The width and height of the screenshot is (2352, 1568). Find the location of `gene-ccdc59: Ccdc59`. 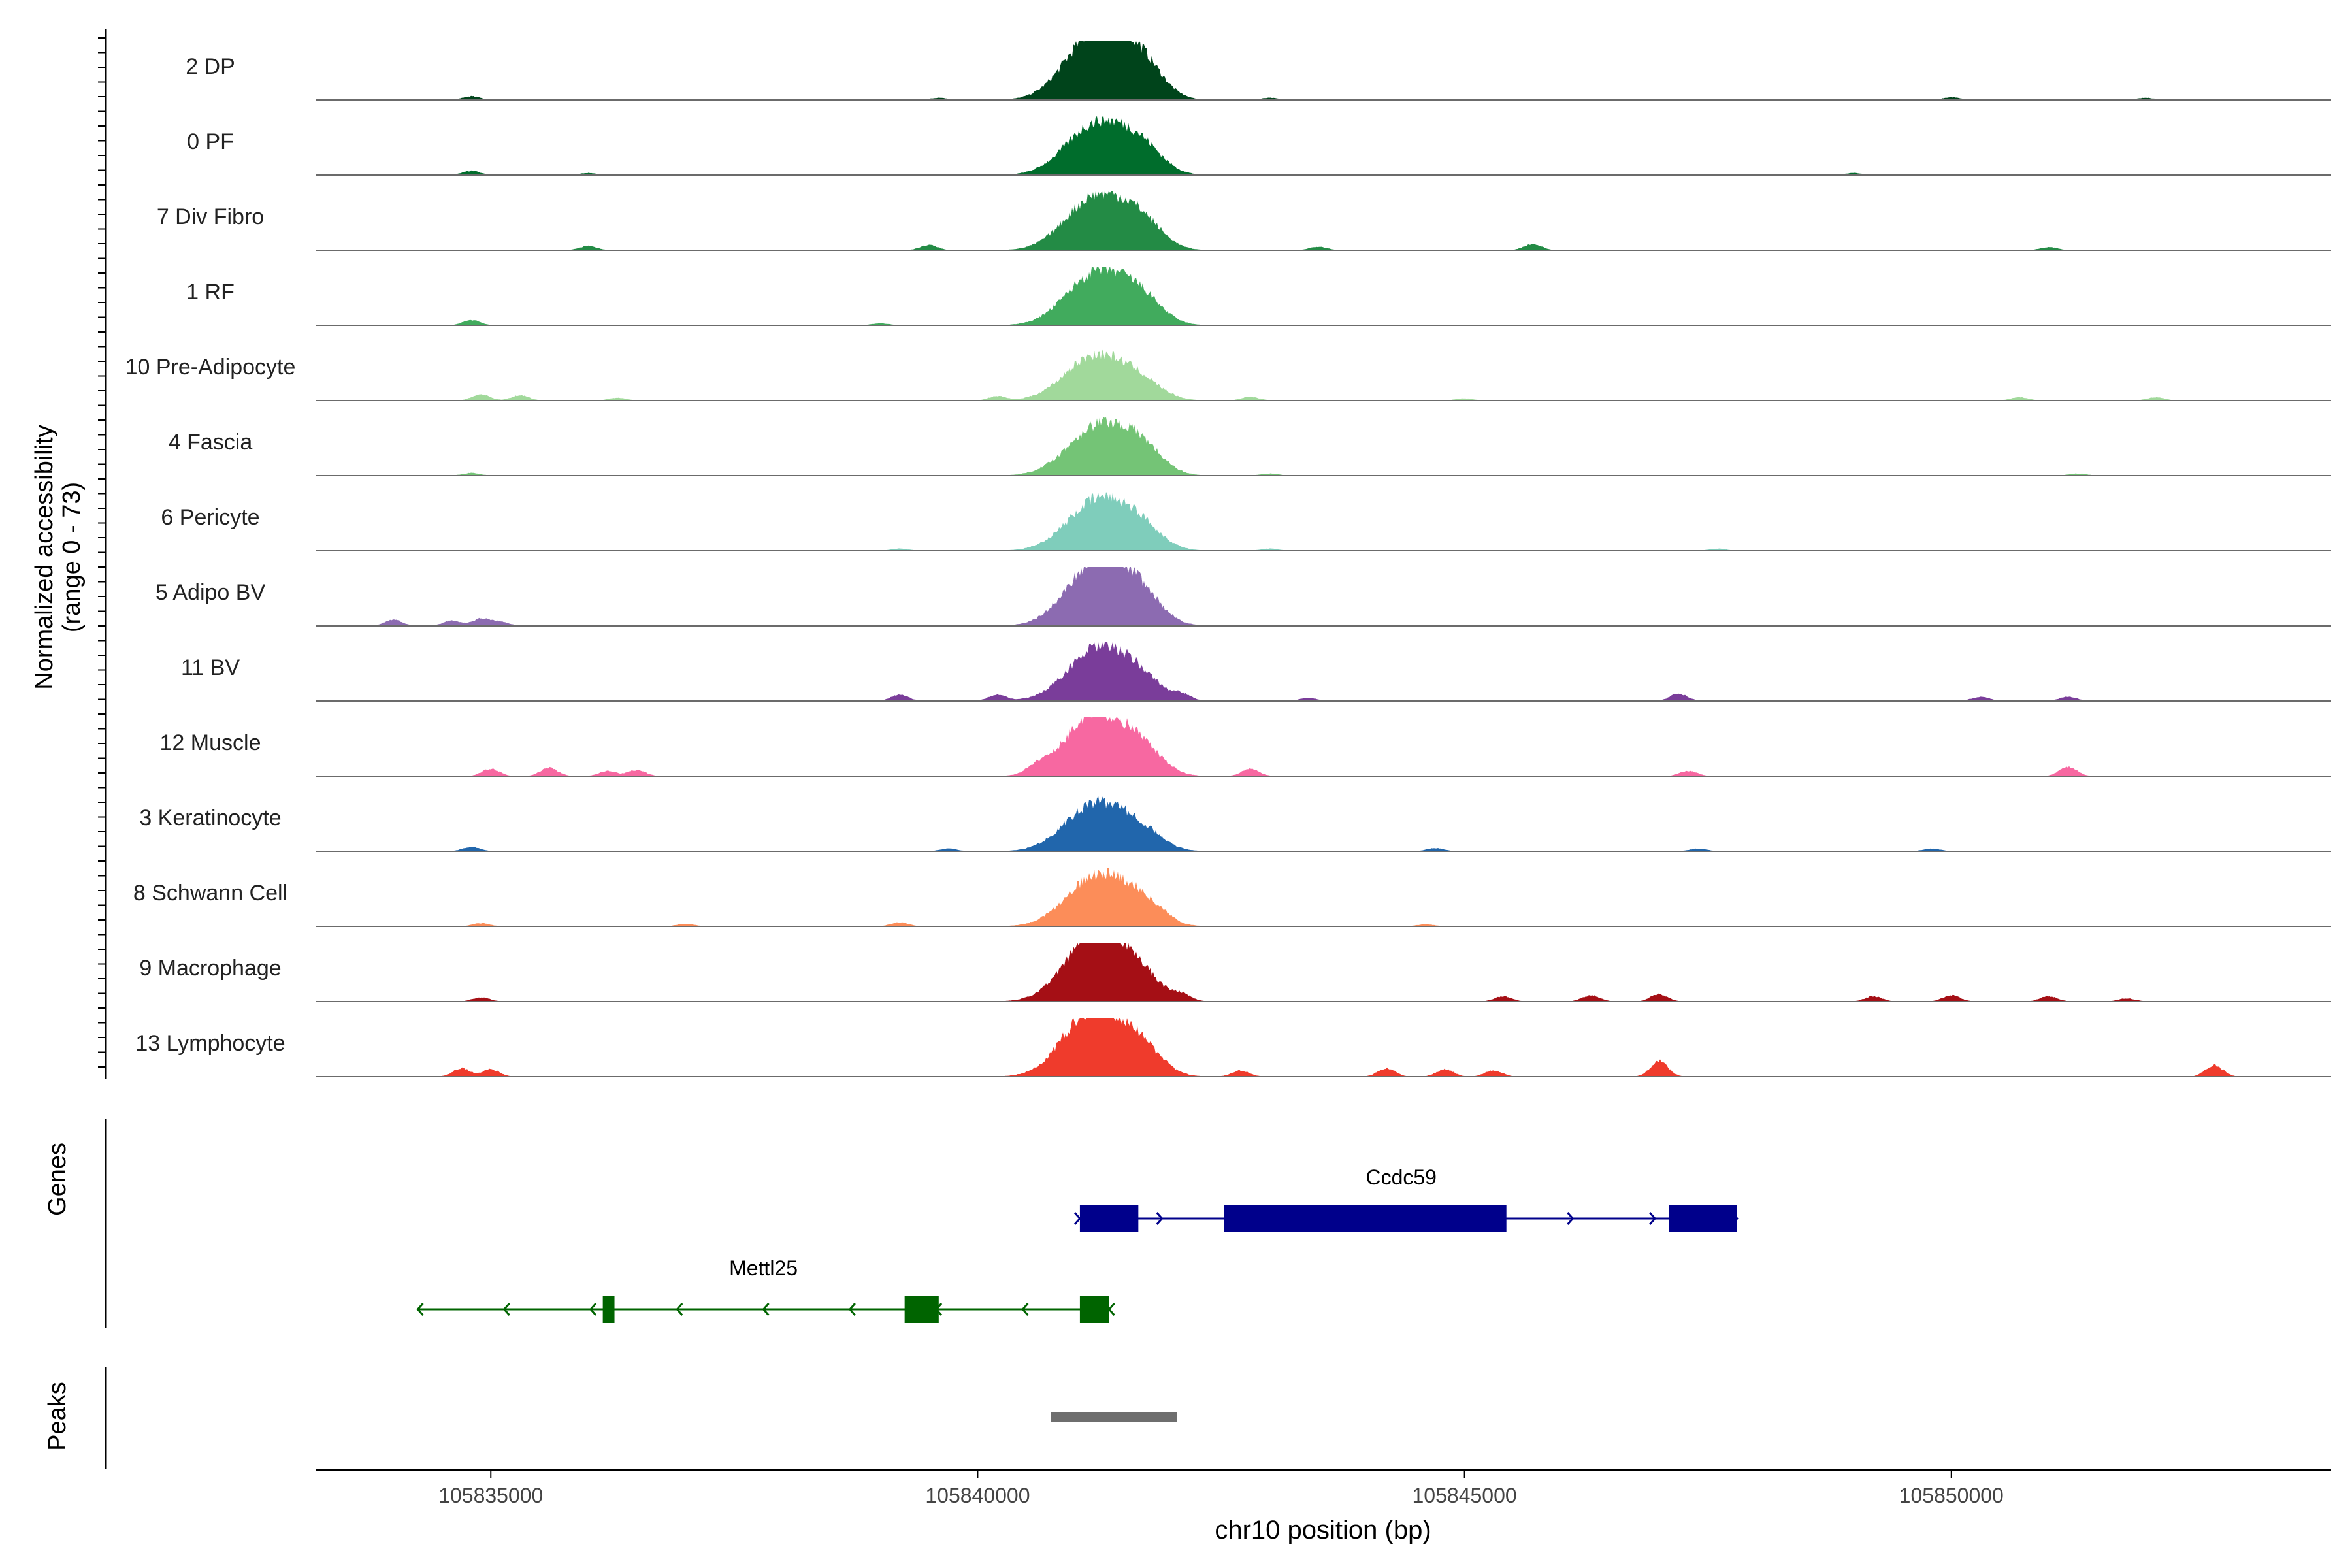

gene-ccdc59: Ccdc59 is located at coordinates (1406, 1199).